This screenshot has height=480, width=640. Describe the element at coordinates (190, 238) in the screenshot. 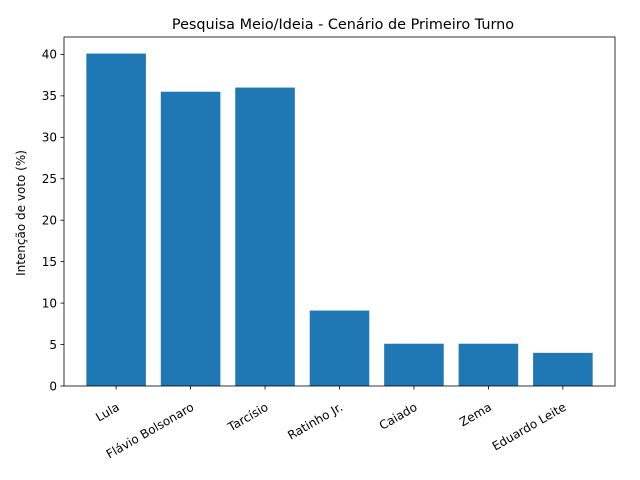

I see `bar-fl-vio-bolsonaro` at that location.